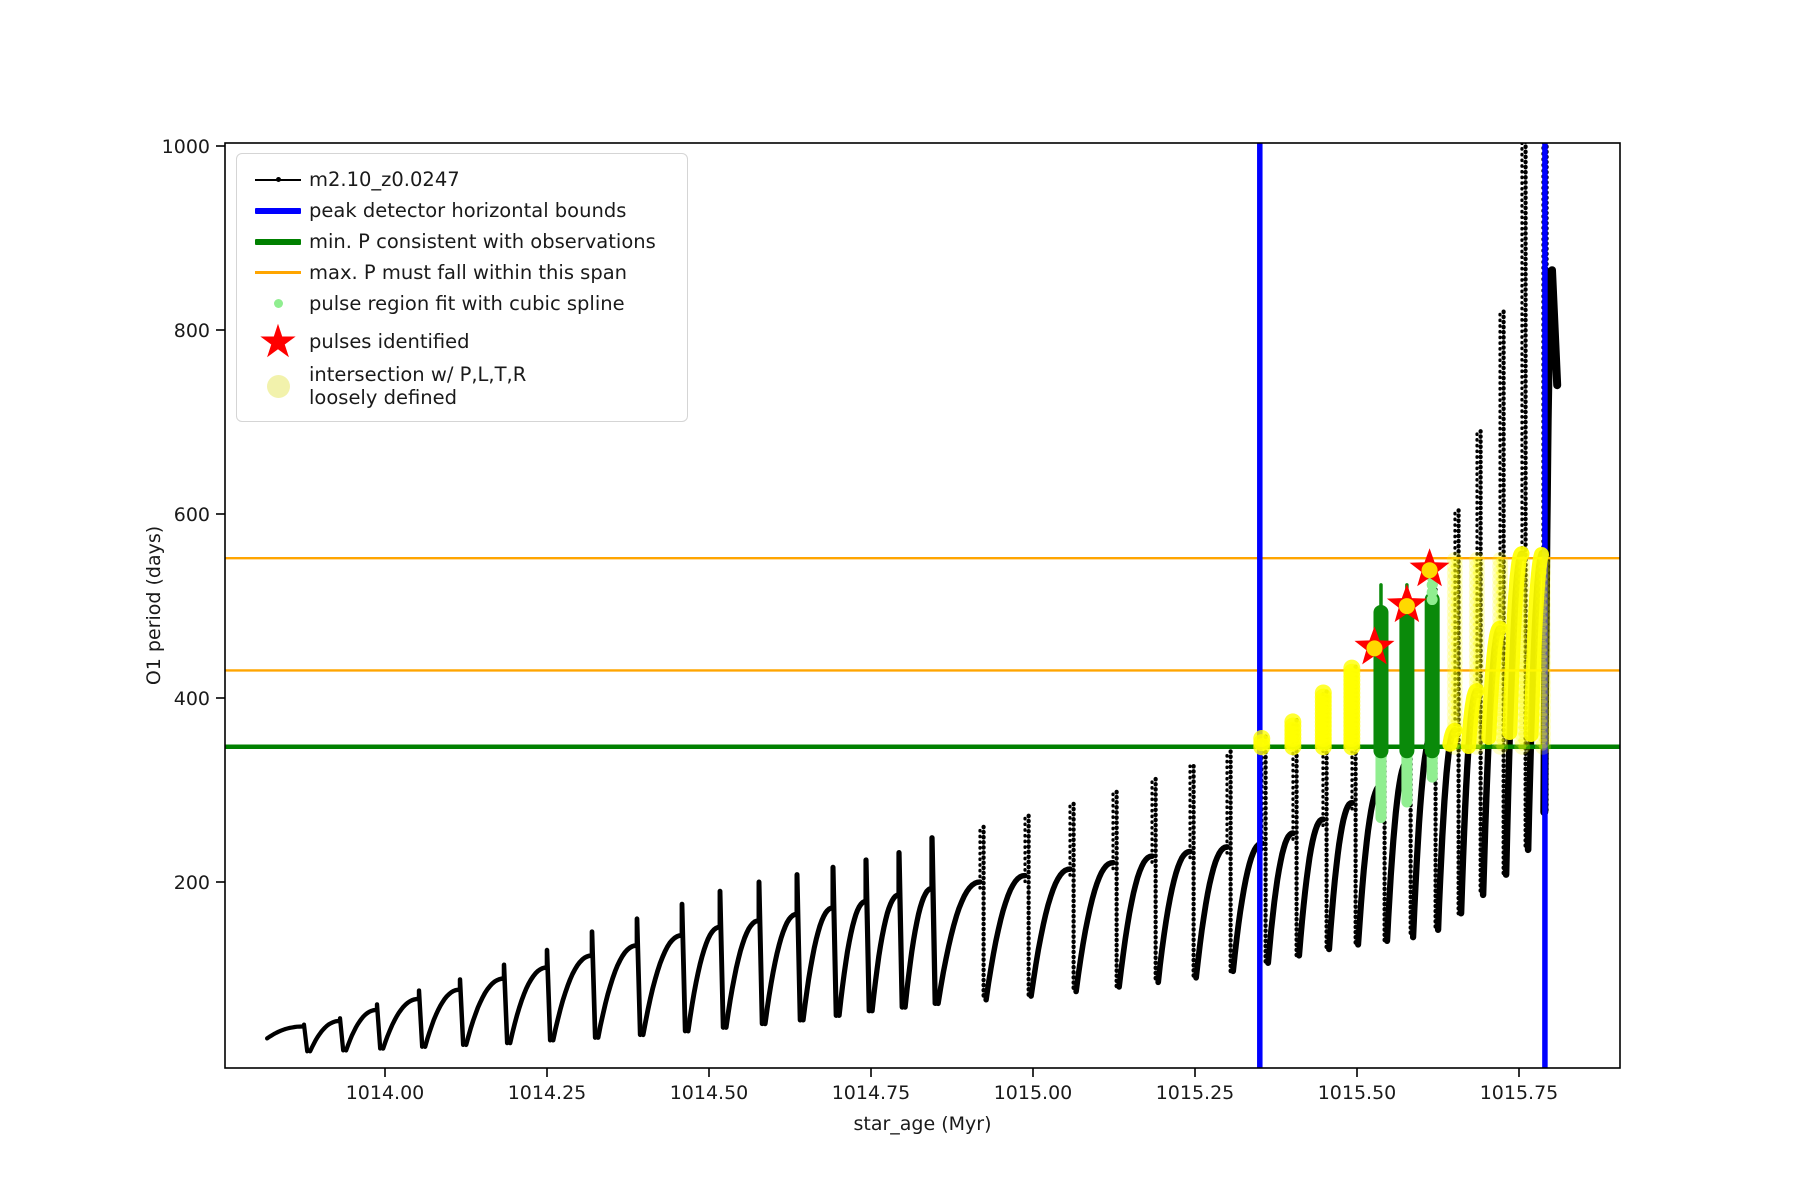  I want to click on legend-entry-intersection: intersection w/ P,L,T,R loosely defined, so click(460, 386).